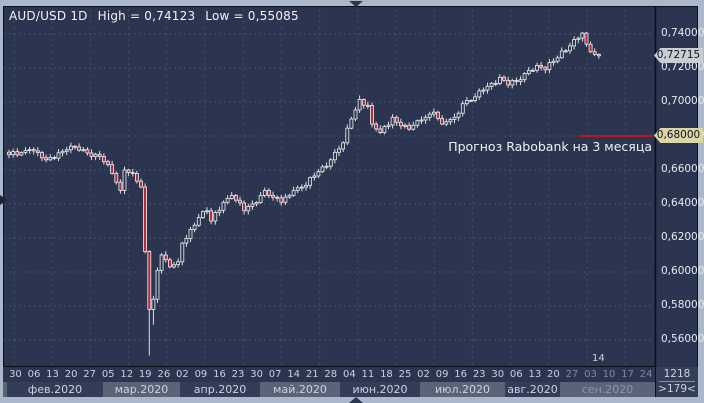  I want to click on month-band, so click(5, 389).